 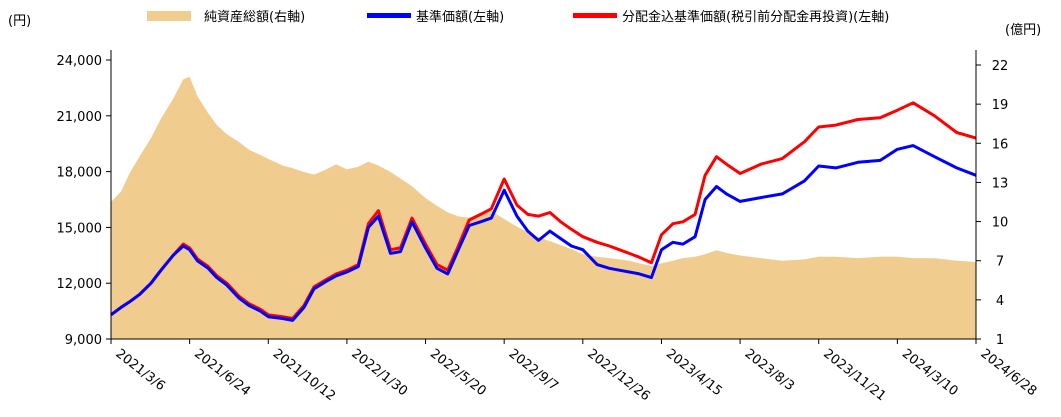 What do you see at coordinates (769, 370) in the screenshot?
I see `x-tick-label: 2023/8/3` at bounding box center [769, 370].